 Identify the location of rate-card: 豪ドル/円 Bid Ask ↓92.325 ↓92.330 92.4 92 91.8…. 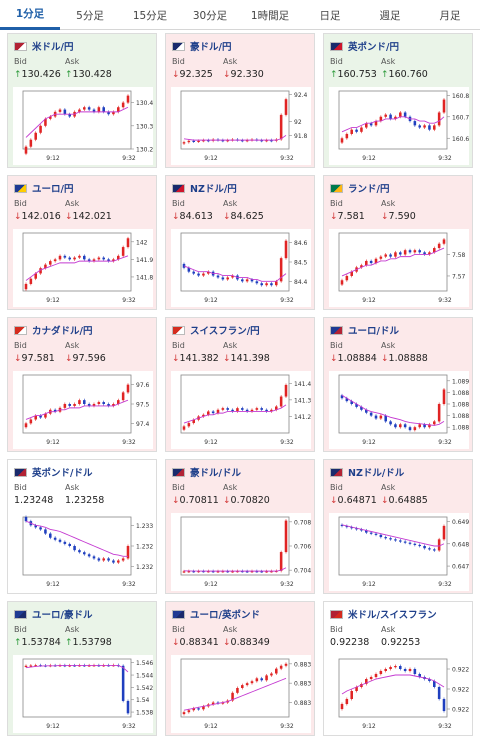
(240, 100).